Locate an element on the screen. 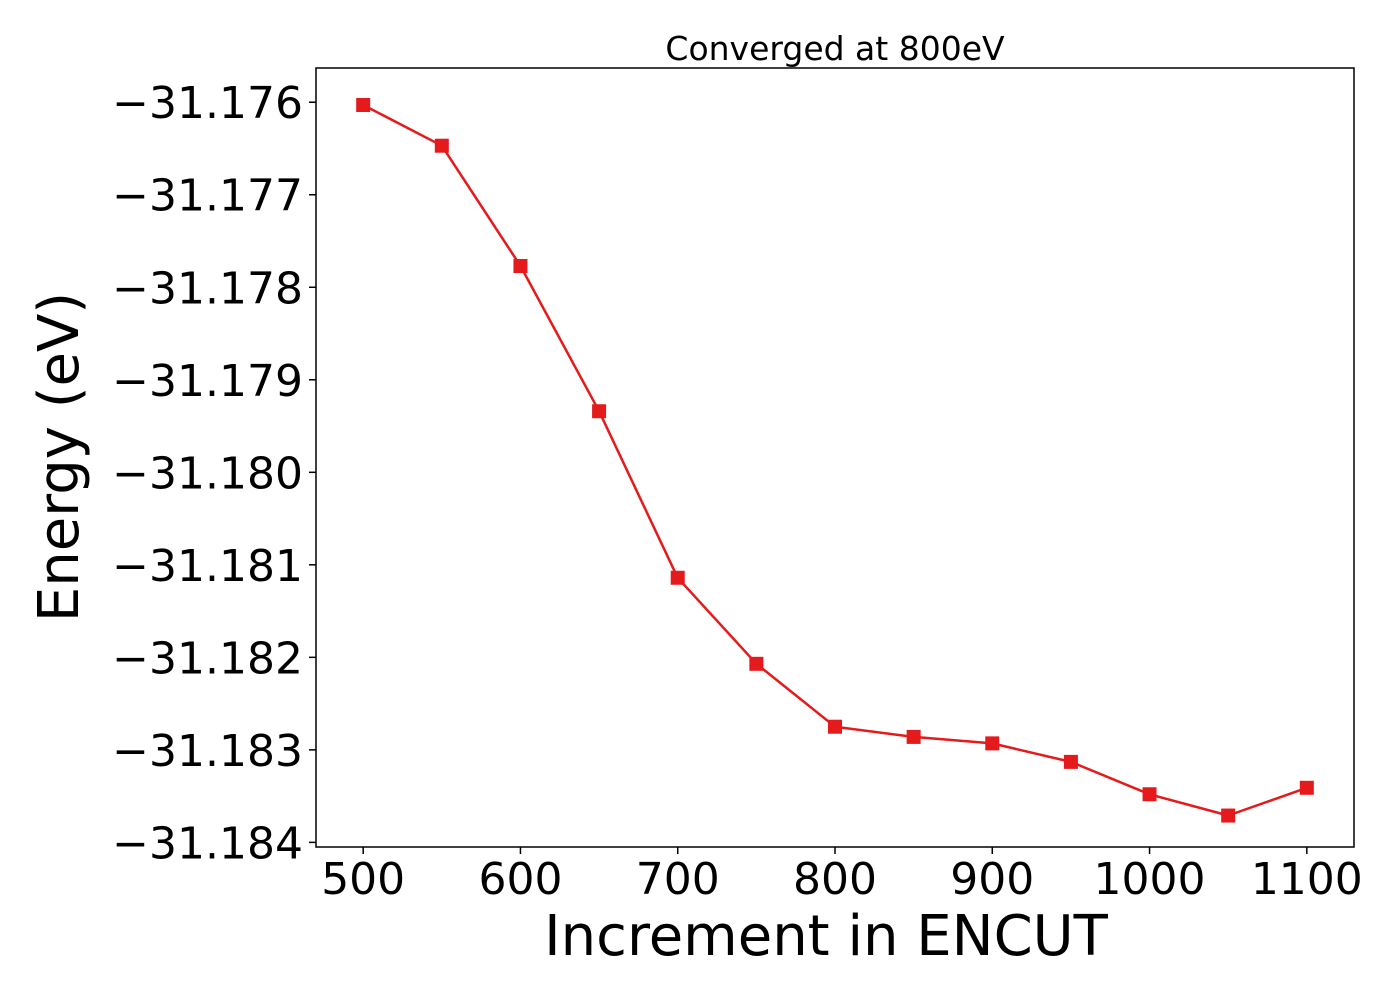  y-tick-label: −31.181 is located at coordinates (207, 566).